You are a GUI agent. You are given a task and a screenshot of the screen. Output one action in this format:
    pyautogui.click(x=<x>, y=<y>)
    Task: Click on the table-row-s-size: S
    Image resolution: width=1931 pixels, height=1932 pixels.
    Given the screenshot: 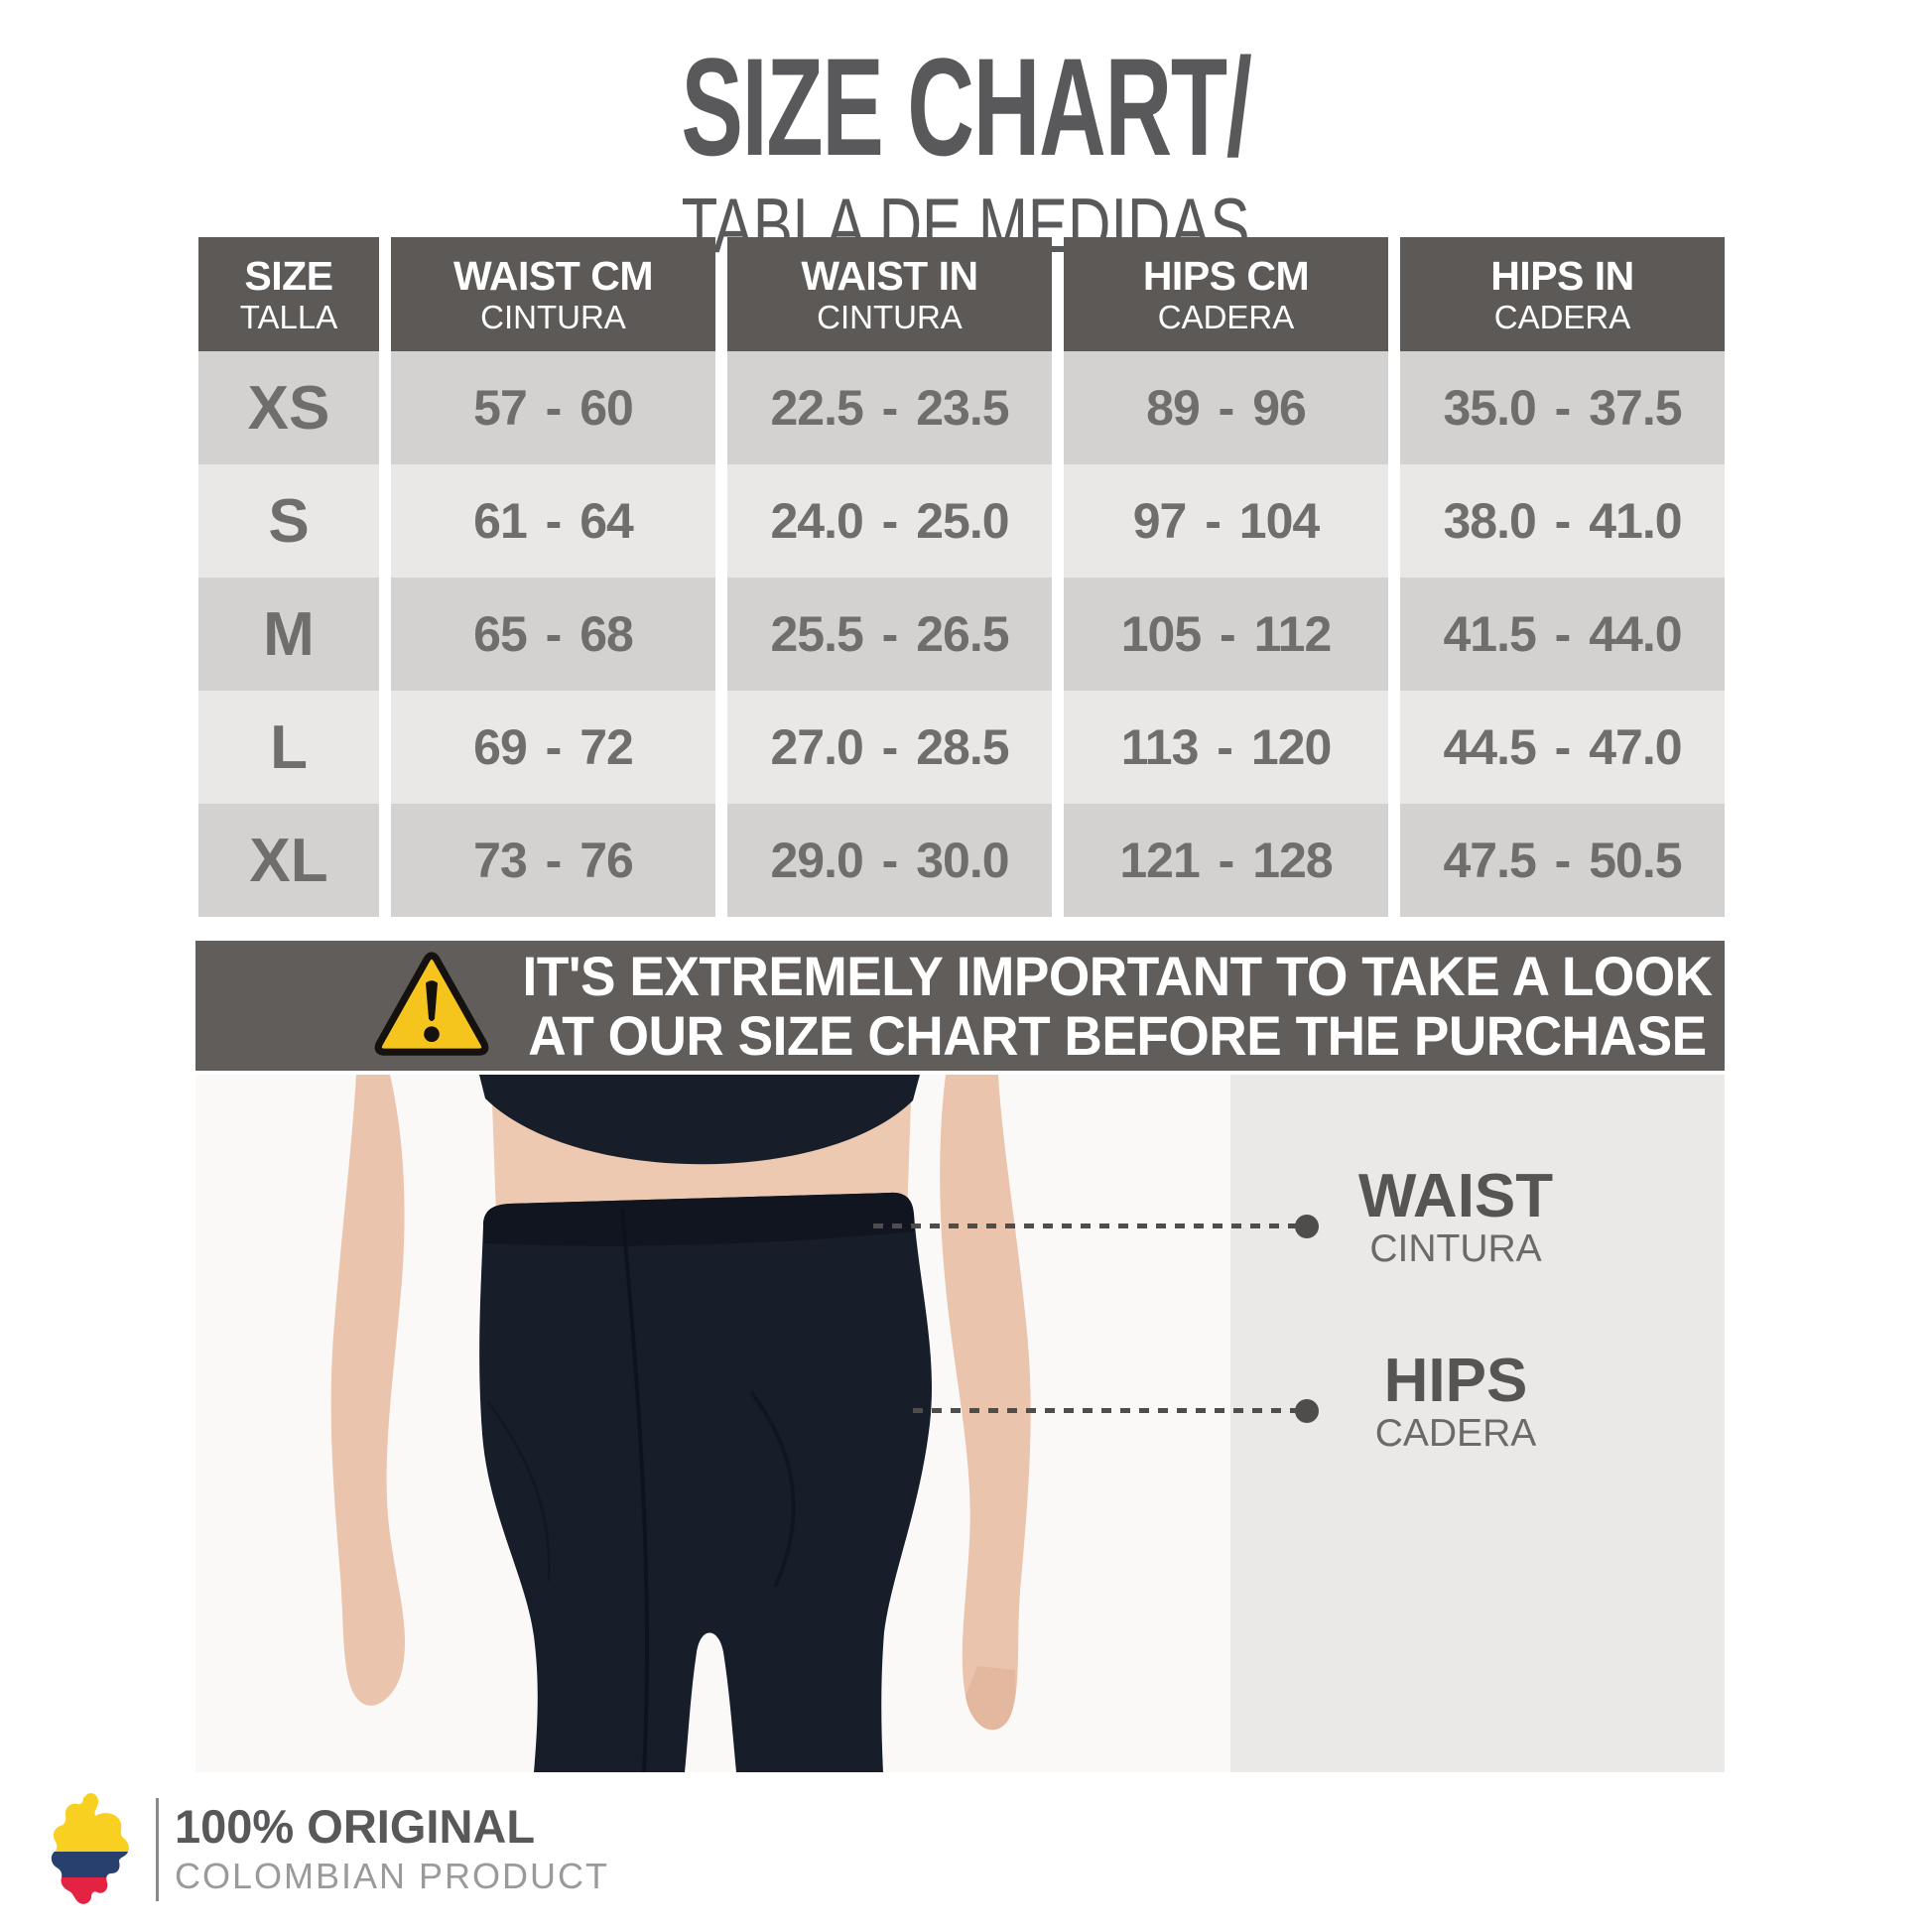 What is the action you would take?
    pyautogui.click(x=288, y=521)
    